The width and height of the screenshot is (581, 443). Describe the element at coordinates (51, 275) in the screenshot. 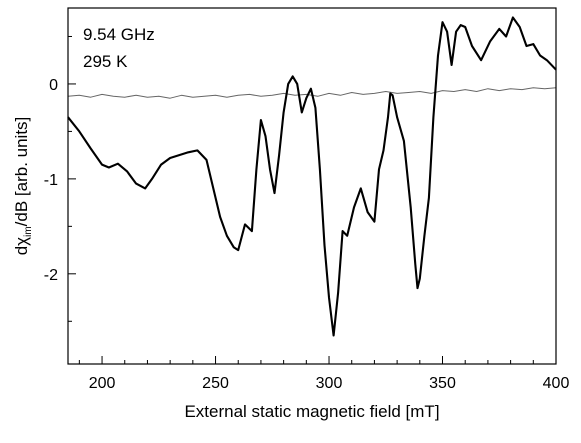

I see `y-tick-label: -2` at that location.